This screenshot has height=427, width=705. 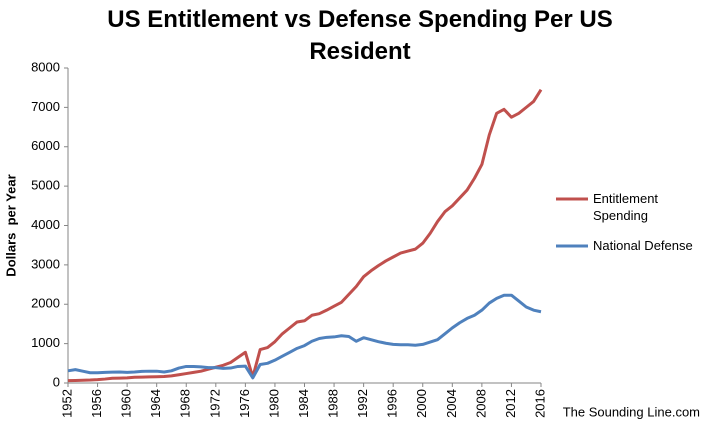 What do you see at coordinates (244, 403) in the screenshot?
I see `x-tick-label: 1976` at bounding box center [244, 403].